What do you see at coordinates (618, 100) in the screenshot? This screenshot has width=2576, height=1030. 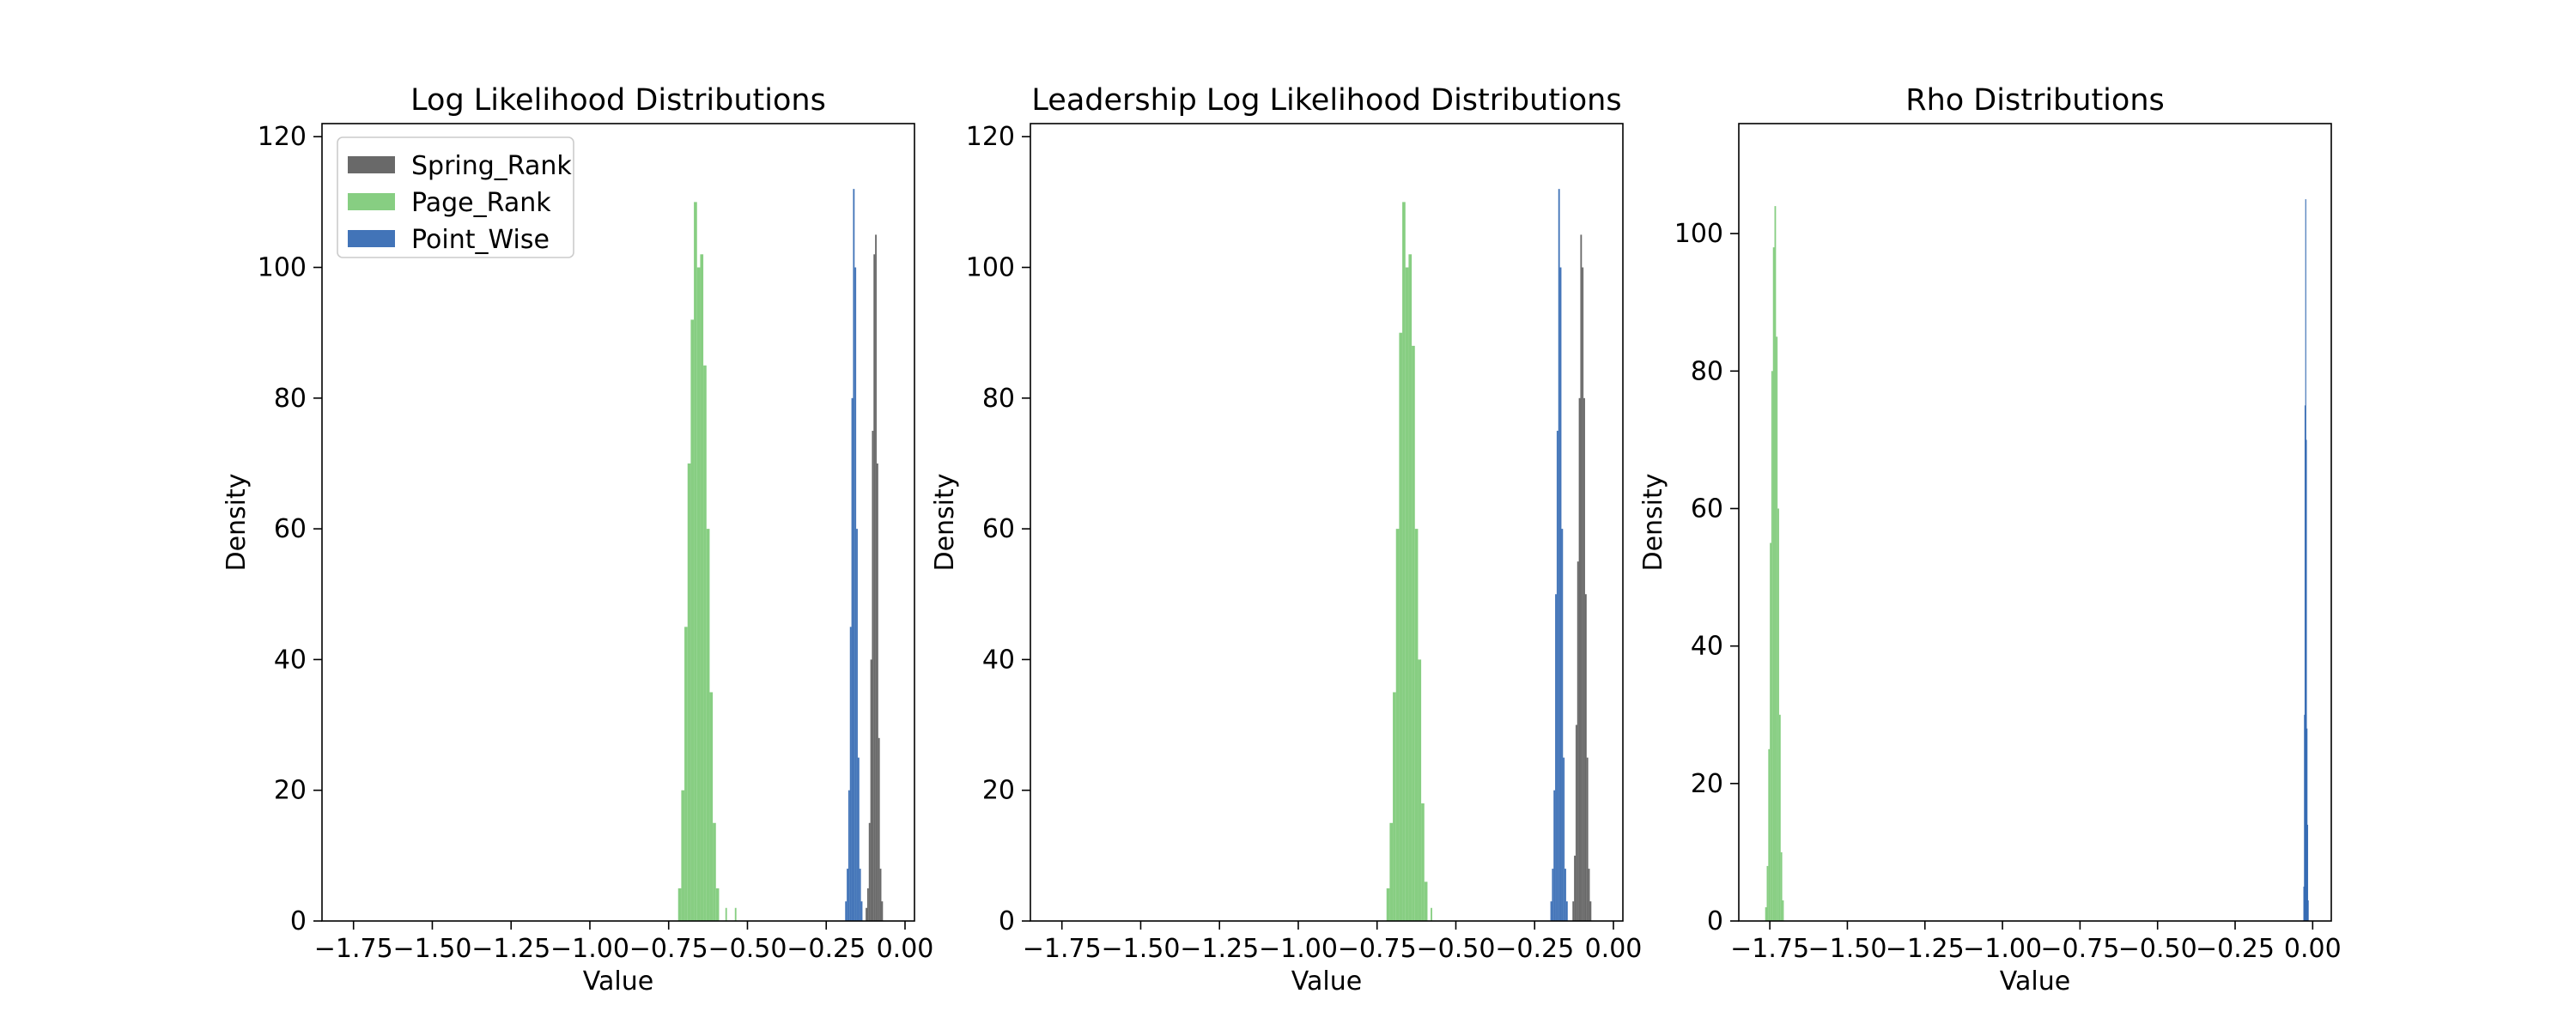 I see `chart-title: Log Likelihood Distributions` at bounding box center [618, 100].